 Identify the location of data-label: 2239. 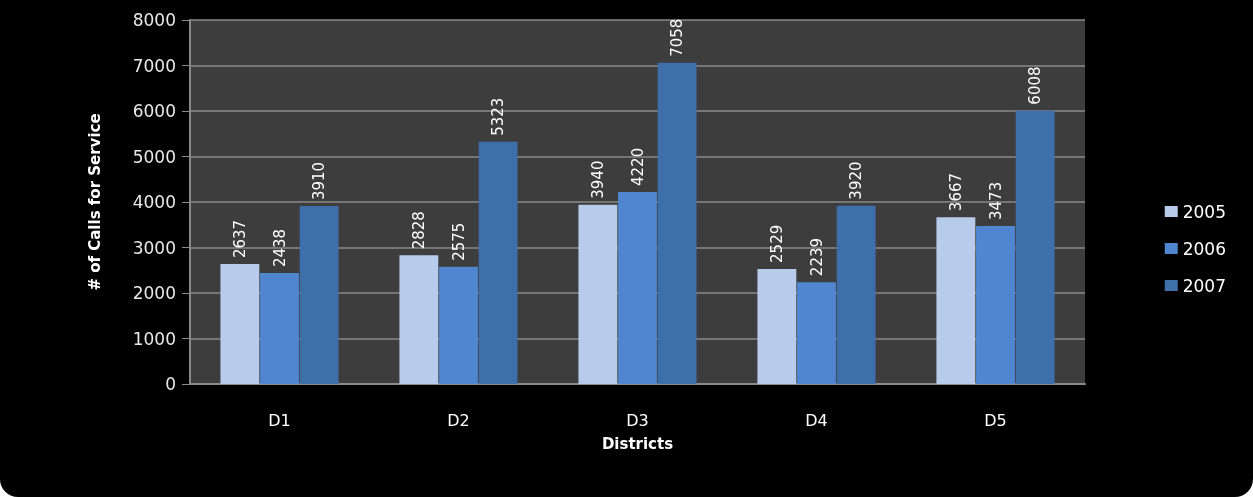
(816, 257).